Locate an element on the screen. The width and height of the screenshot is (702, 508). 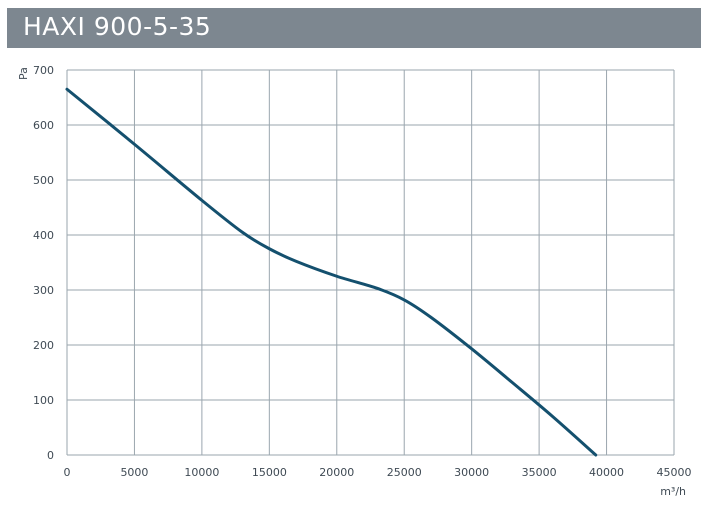
y-tick-label: 600 is located at coordinates (43, 125).